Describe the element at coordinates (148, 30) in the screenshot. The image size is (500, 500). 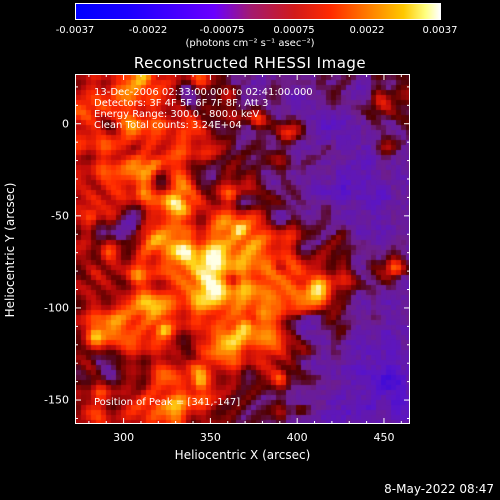
I see `colorbar-tick: -0.0022` at that location.